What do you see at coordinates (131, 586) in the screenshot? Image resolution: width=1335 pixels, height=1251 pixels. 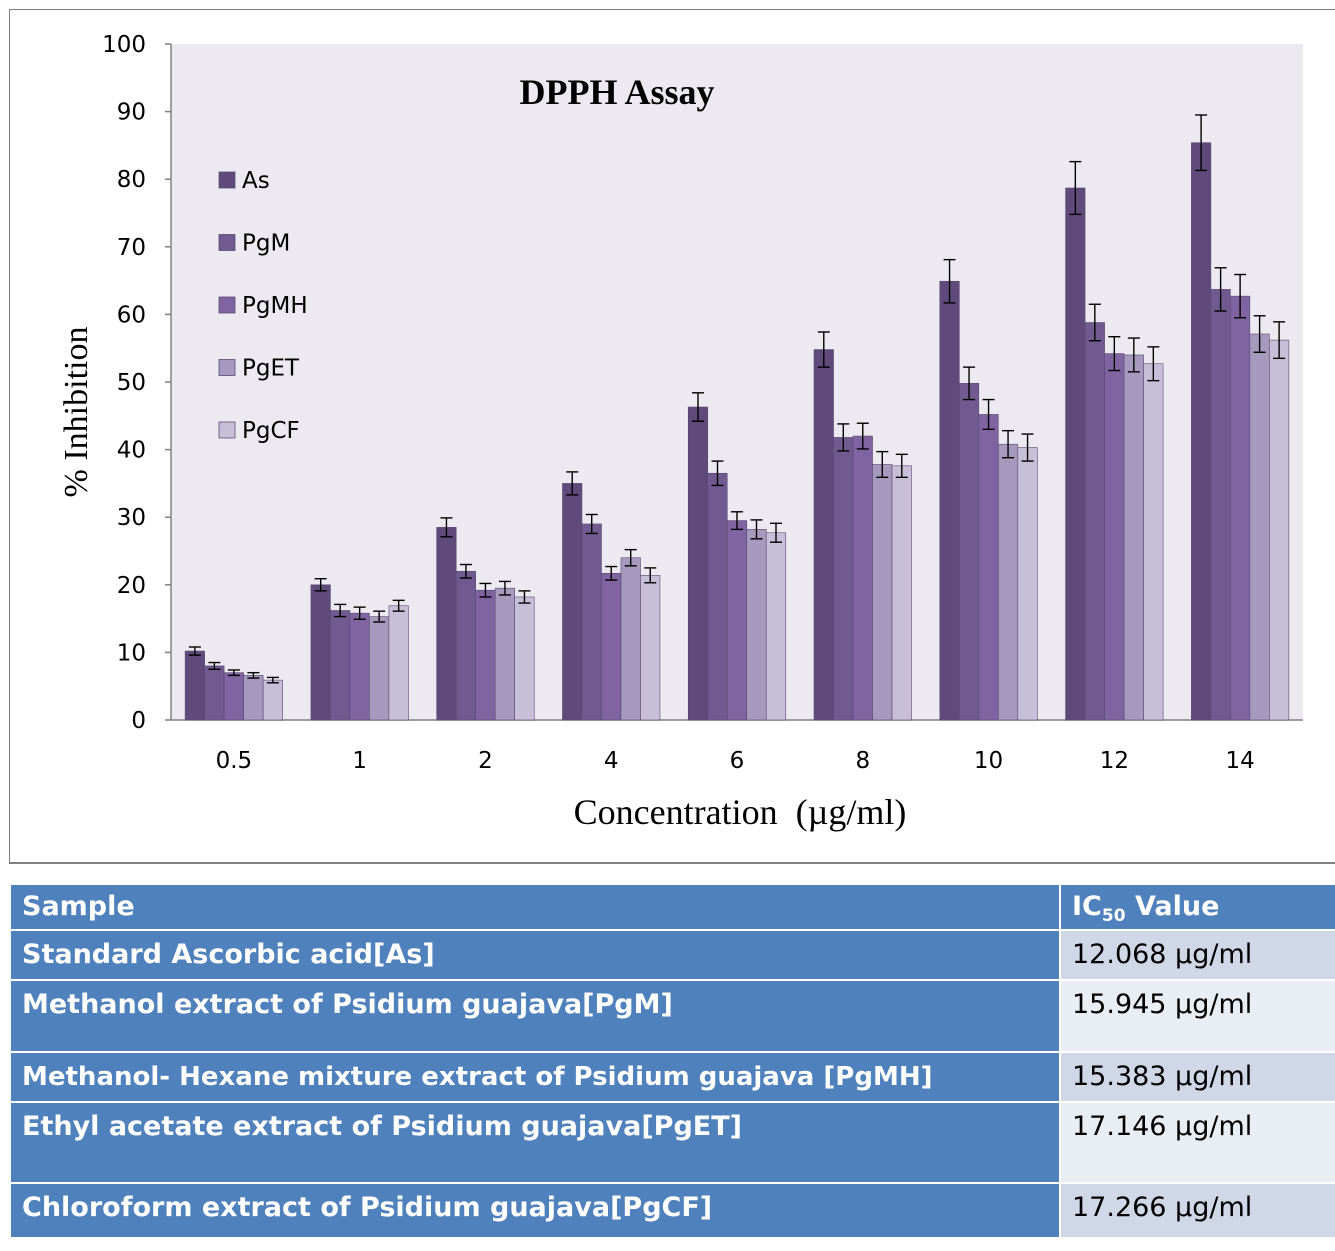 I see `y-tick-label: 20` at bounding box center [131, 586].